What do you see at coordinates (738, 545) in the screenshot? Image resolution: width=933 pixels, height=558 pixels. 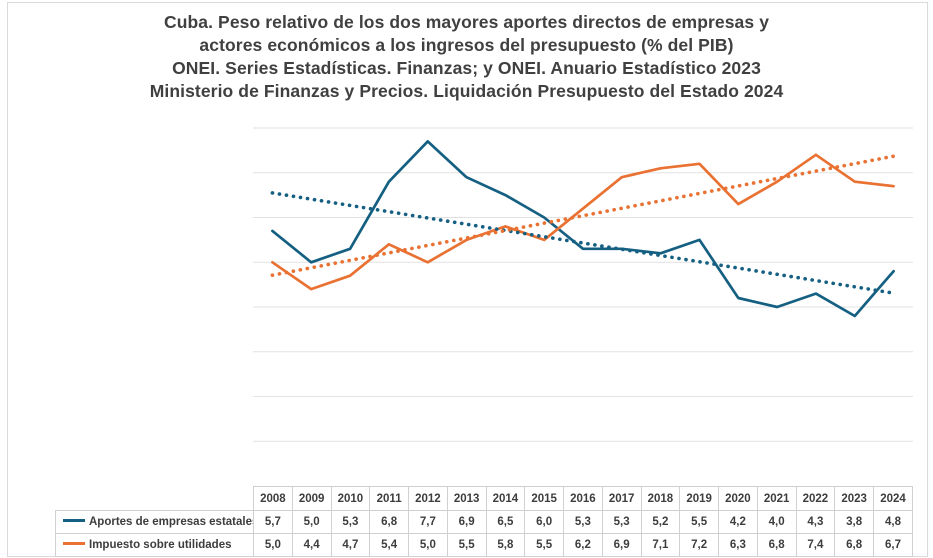 I see `value-cell: 6,3` at bounding box center [738, 545].